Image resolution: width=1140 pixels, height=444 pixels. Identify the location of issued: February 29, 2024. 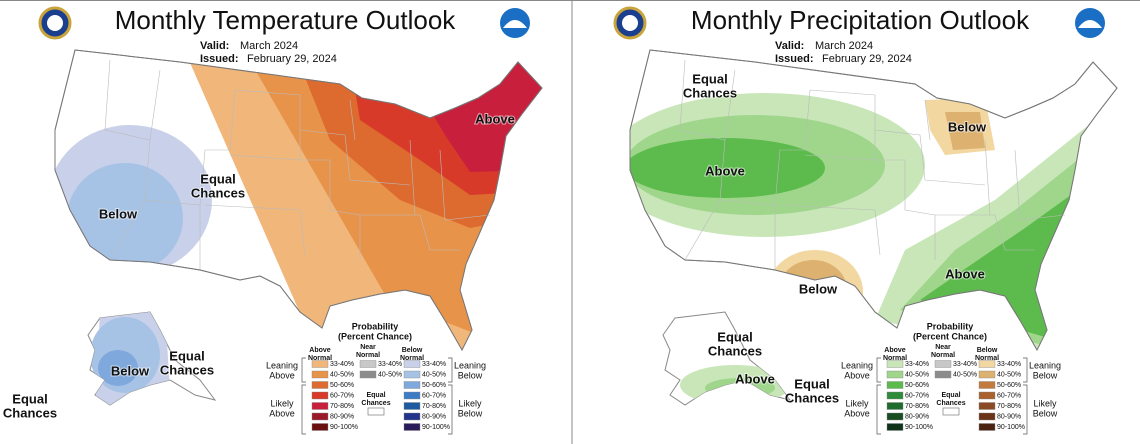
(292, 59).